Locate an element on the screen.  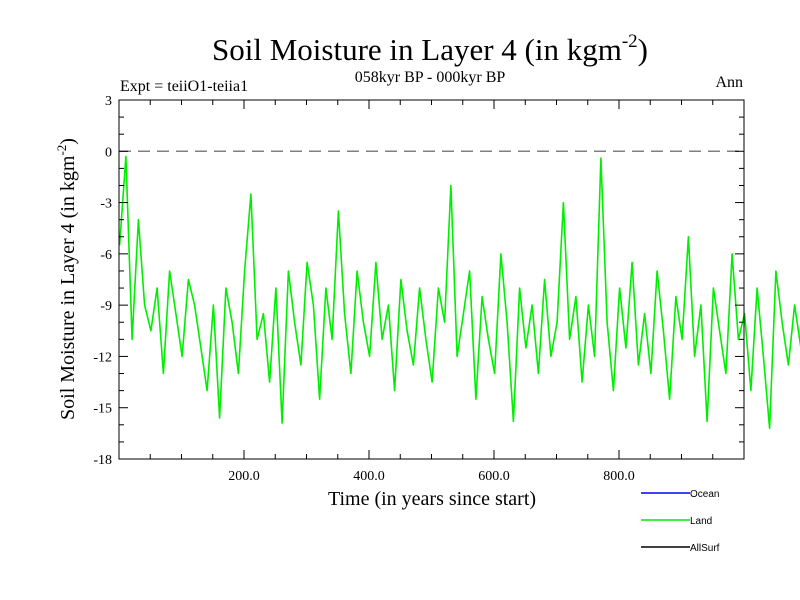
chart-subtitle: 058kyr BP - 000kyr BP is located at coordinates (430, 77).